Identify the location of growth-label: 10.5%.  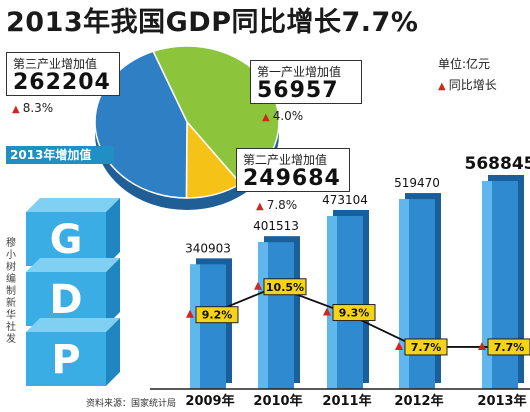
(285, 287).